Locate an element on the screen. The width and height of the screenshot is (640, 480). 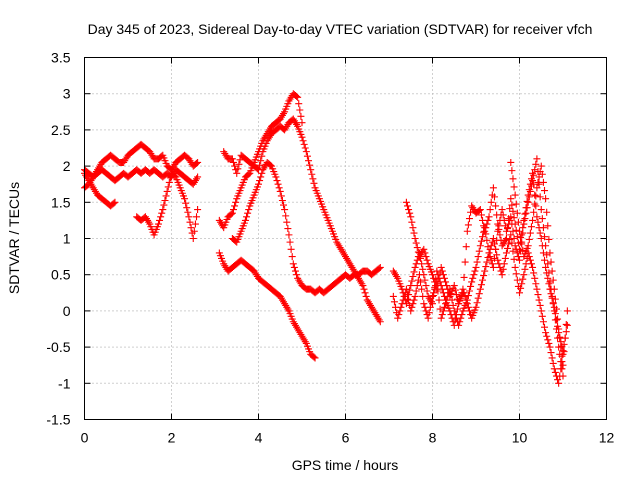
y-tick-label: -0.5 is located at coordinates (58, 347).